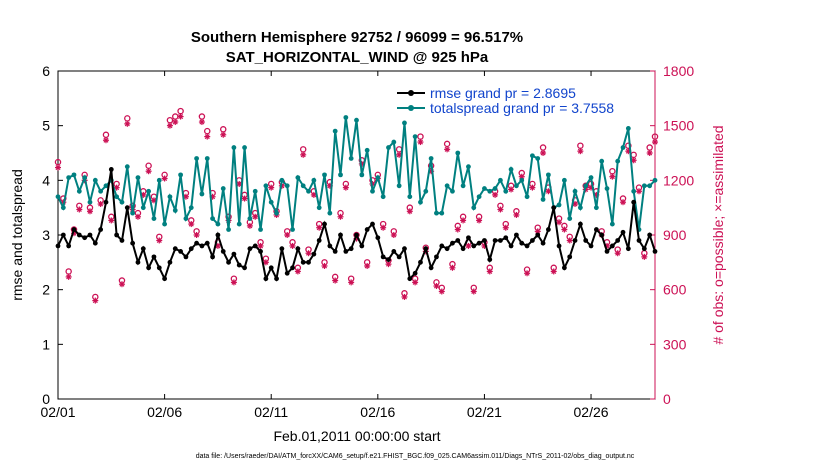  I want to click on y-axis-right-label: # of obs: o=possible; ×=assimilated, so click(718, 234).